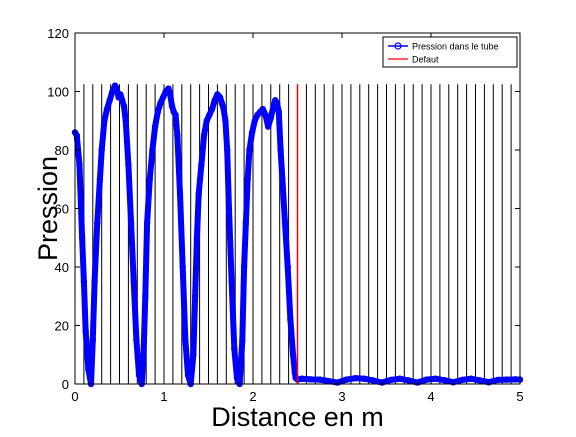 This screenshot has width=576, height=437. What do you see at coordinates (62, 267) in the screenshot?
I see `y-tick-label: 40` at bounding box center [62, 267].